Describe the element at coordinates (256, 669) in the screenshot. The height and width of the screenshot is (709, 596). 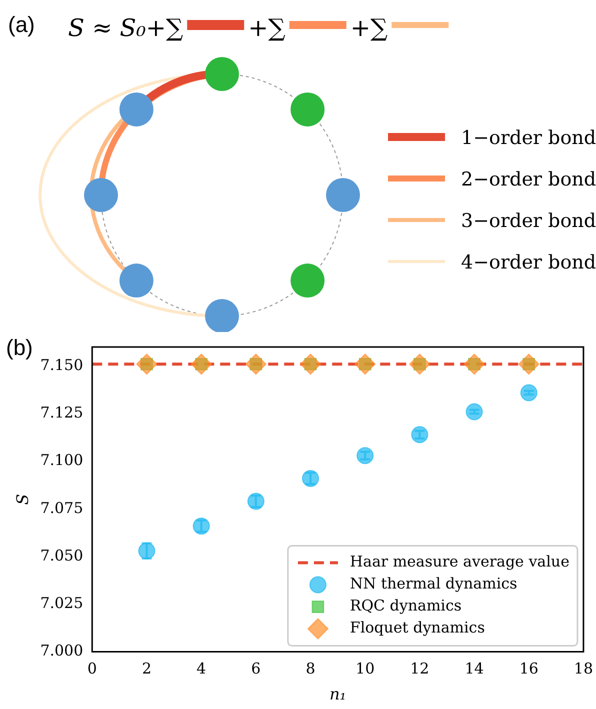
I see `x-tick-label: 6` at that location.